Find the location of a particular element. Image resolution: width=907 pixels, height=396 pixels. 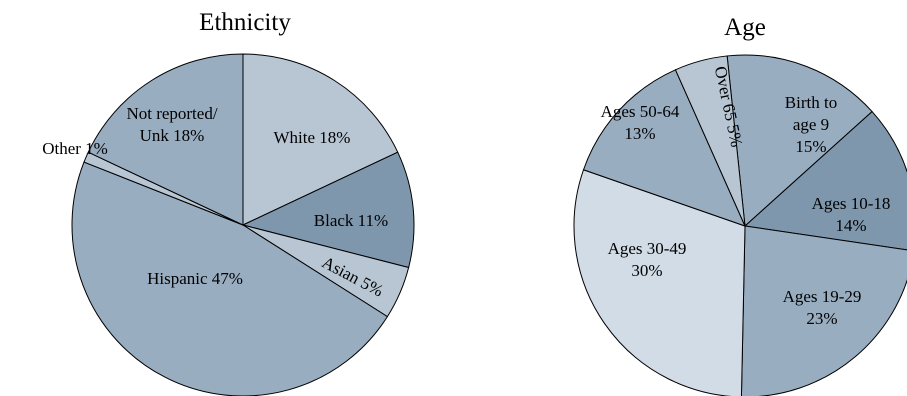

slice-label-line: Ages 50-64 is located at coordinates (640, 111).